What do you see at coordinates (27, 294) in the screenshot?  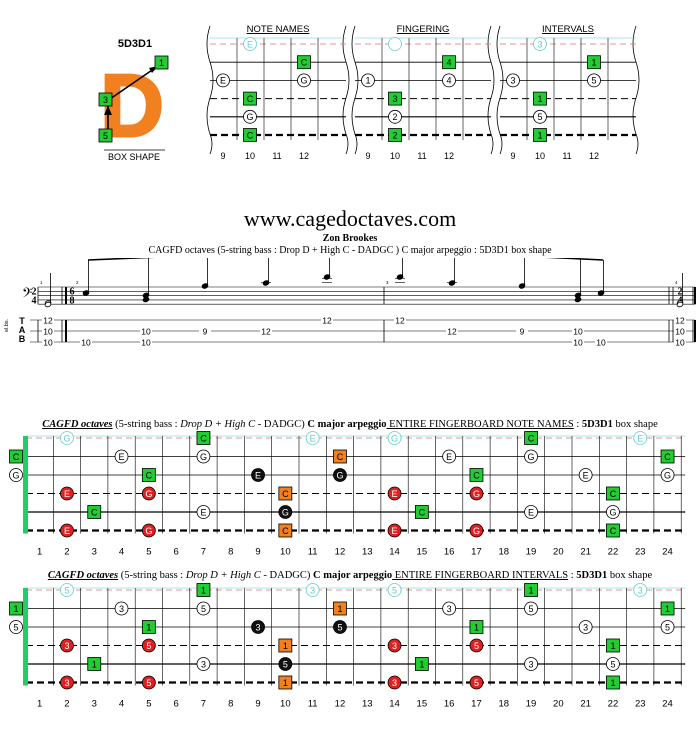 I see `bass-clef-icon: 𝄢` at bounding box center [27, 294].